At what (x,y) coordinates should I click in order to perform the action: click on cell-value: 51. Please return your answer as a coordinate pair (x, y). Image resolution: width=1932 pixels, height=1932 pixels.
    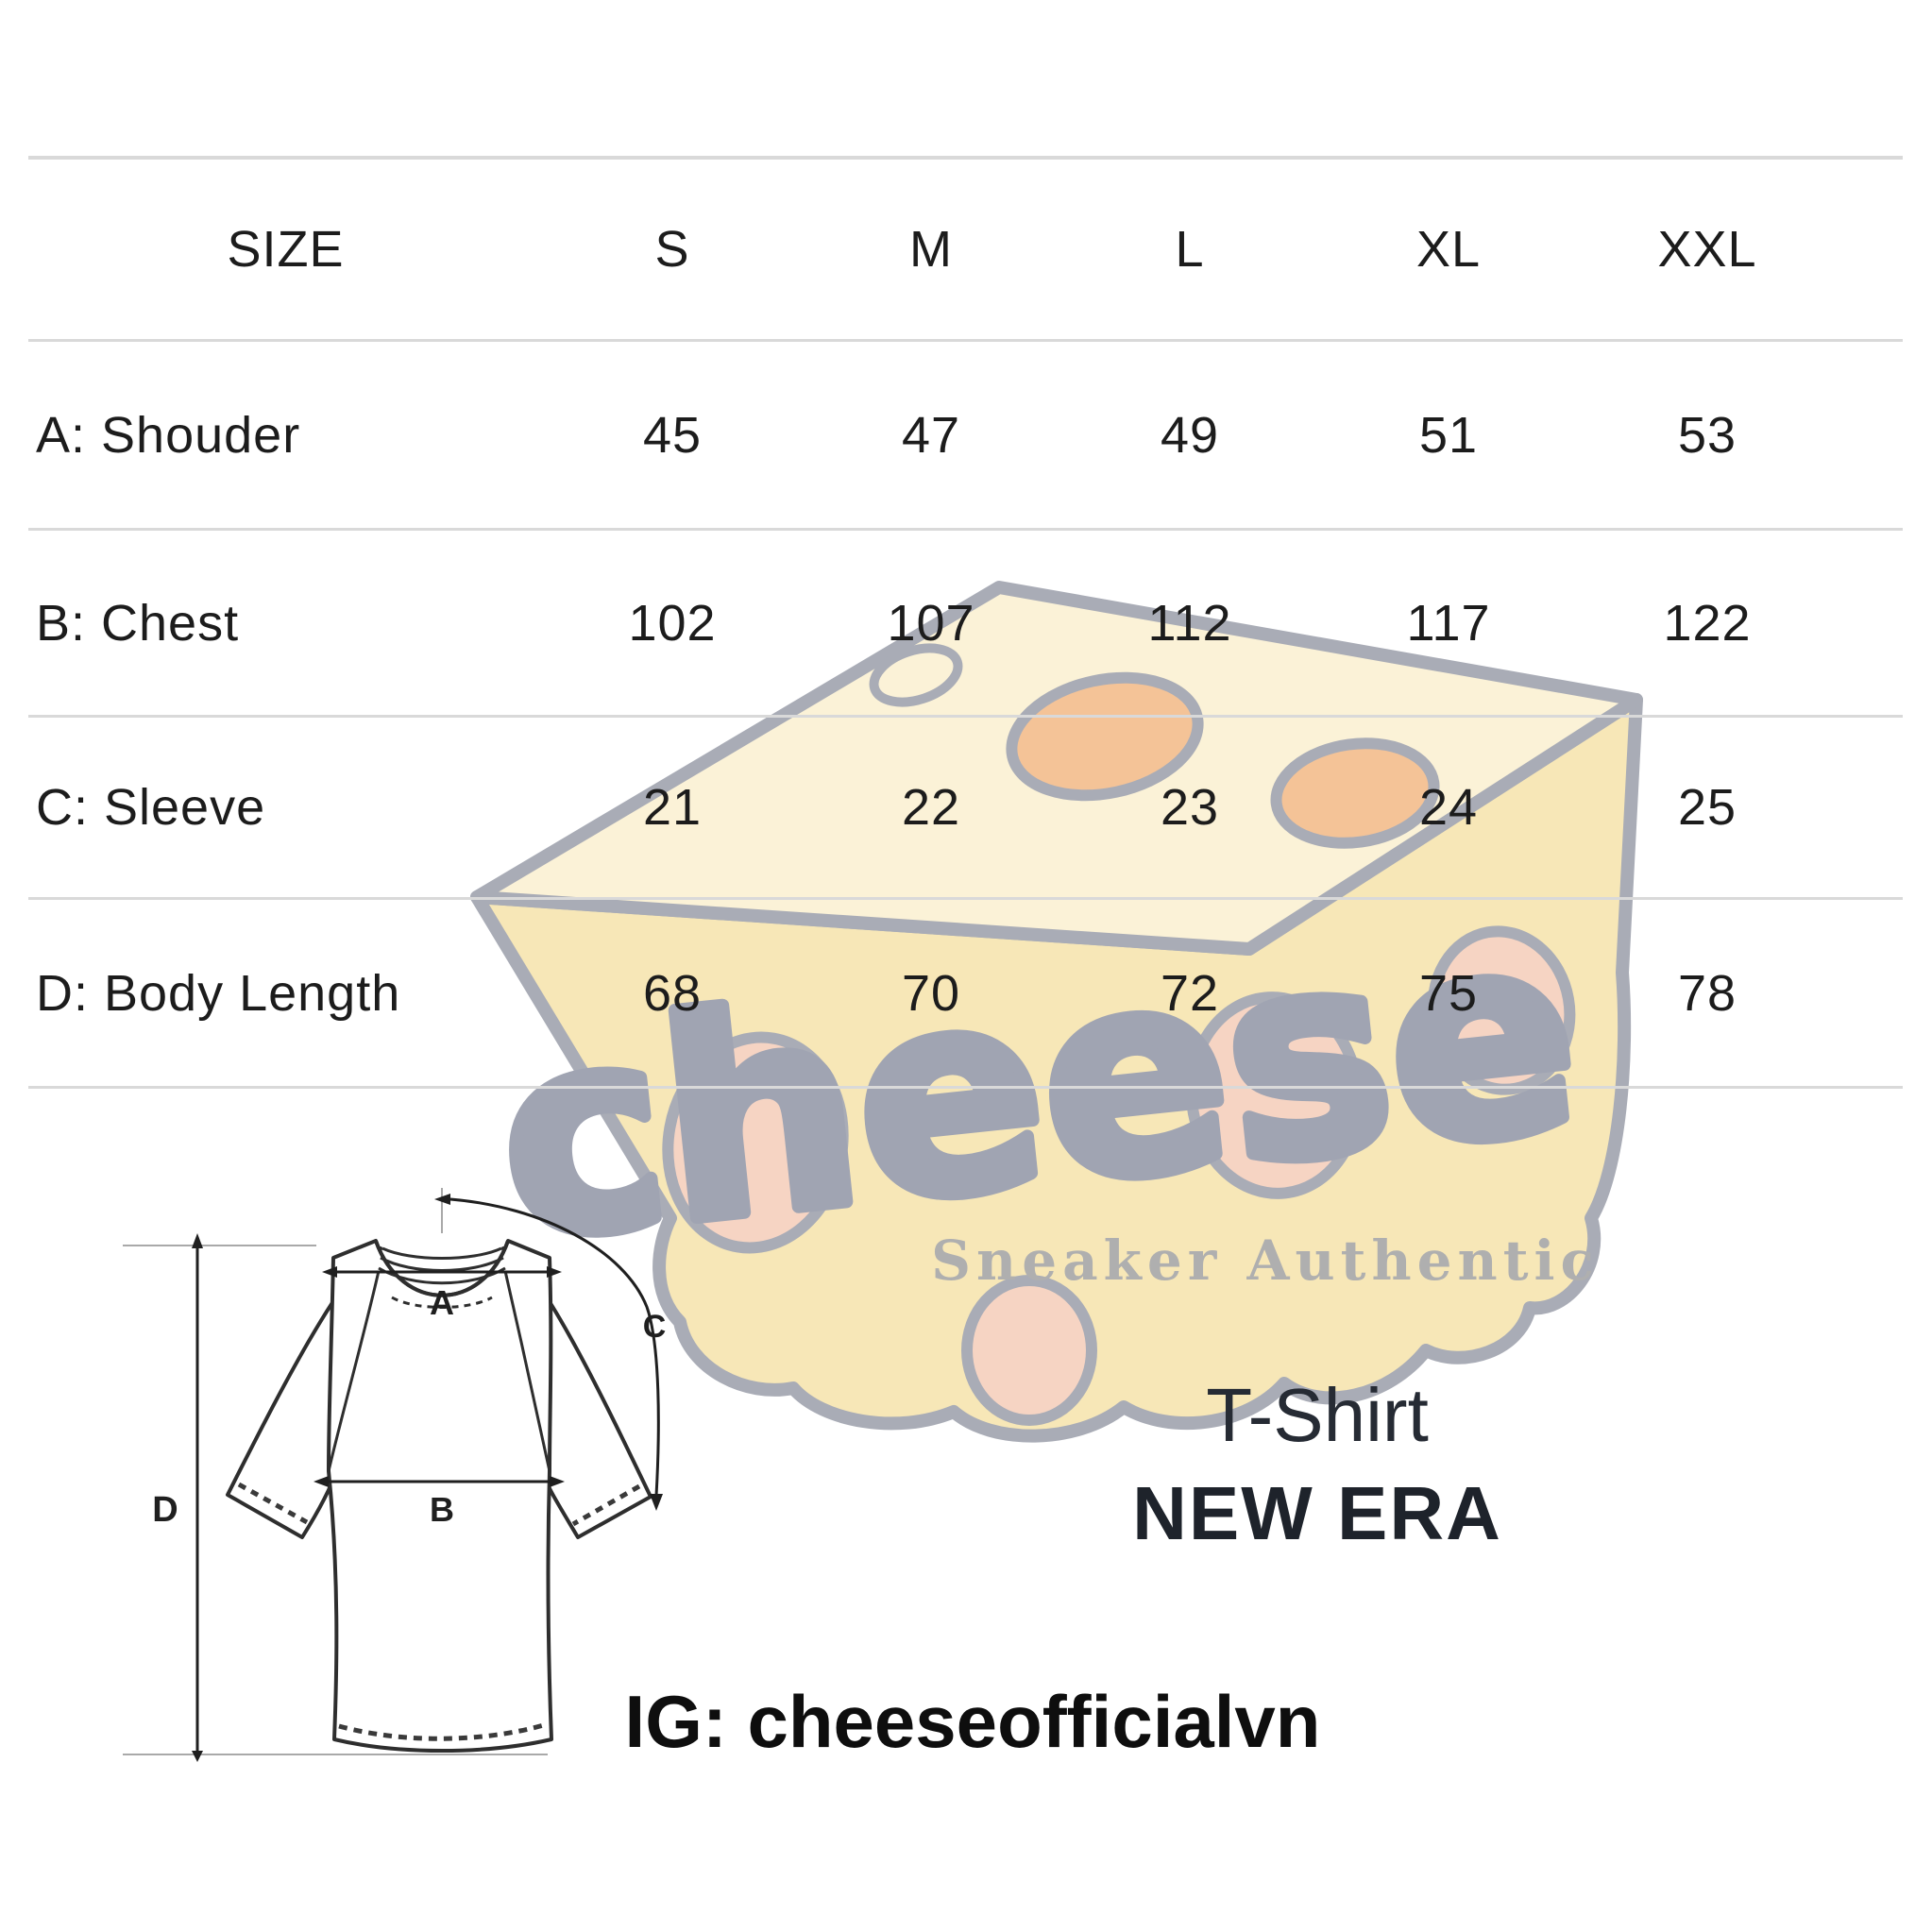
    Looking at the image, I should click on (1448, 435).